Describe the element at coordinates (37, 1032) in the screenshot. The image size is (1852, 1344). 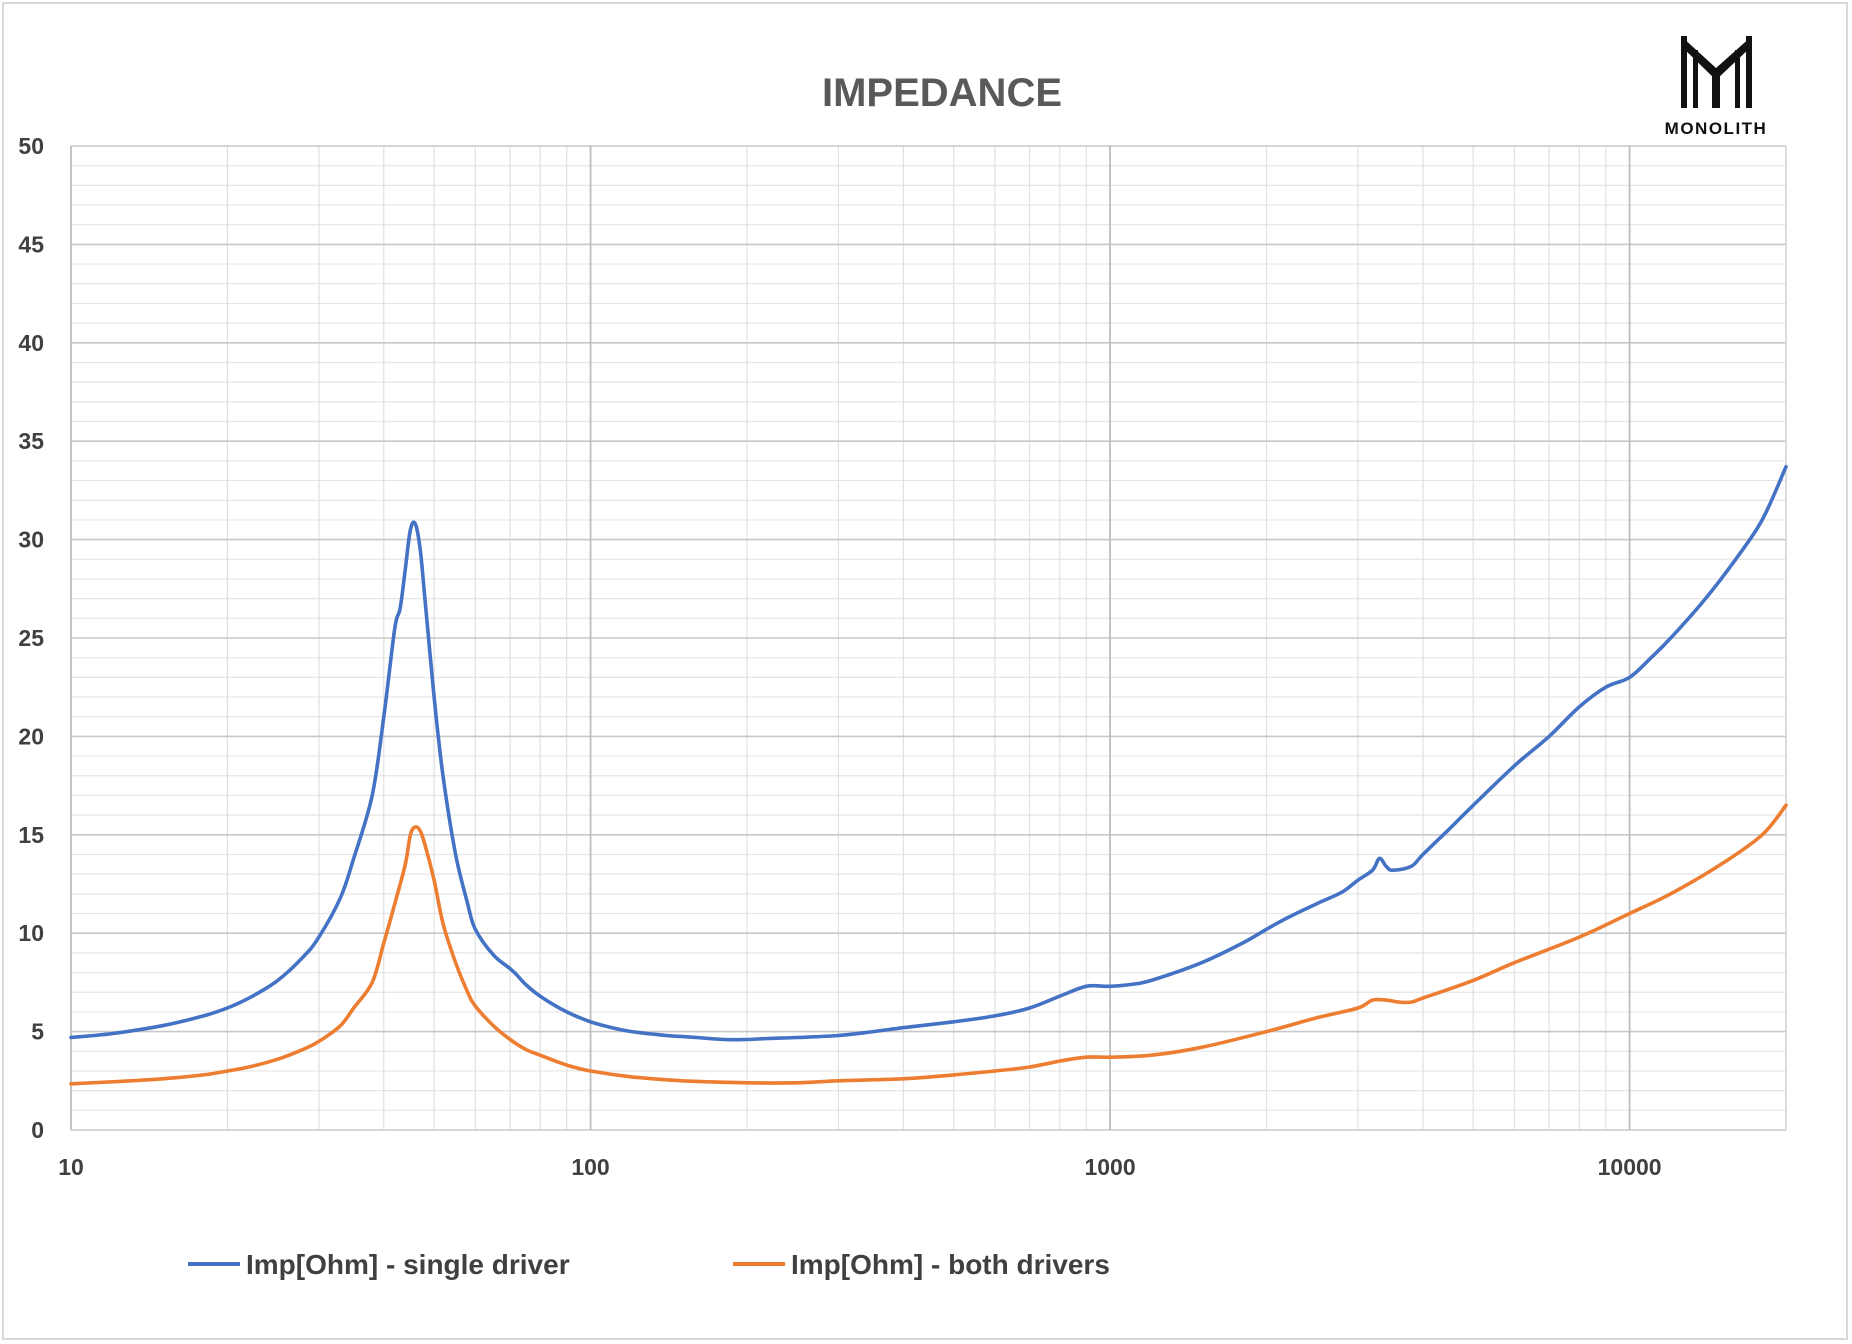
I see `y-tick-label: 5` at that location.